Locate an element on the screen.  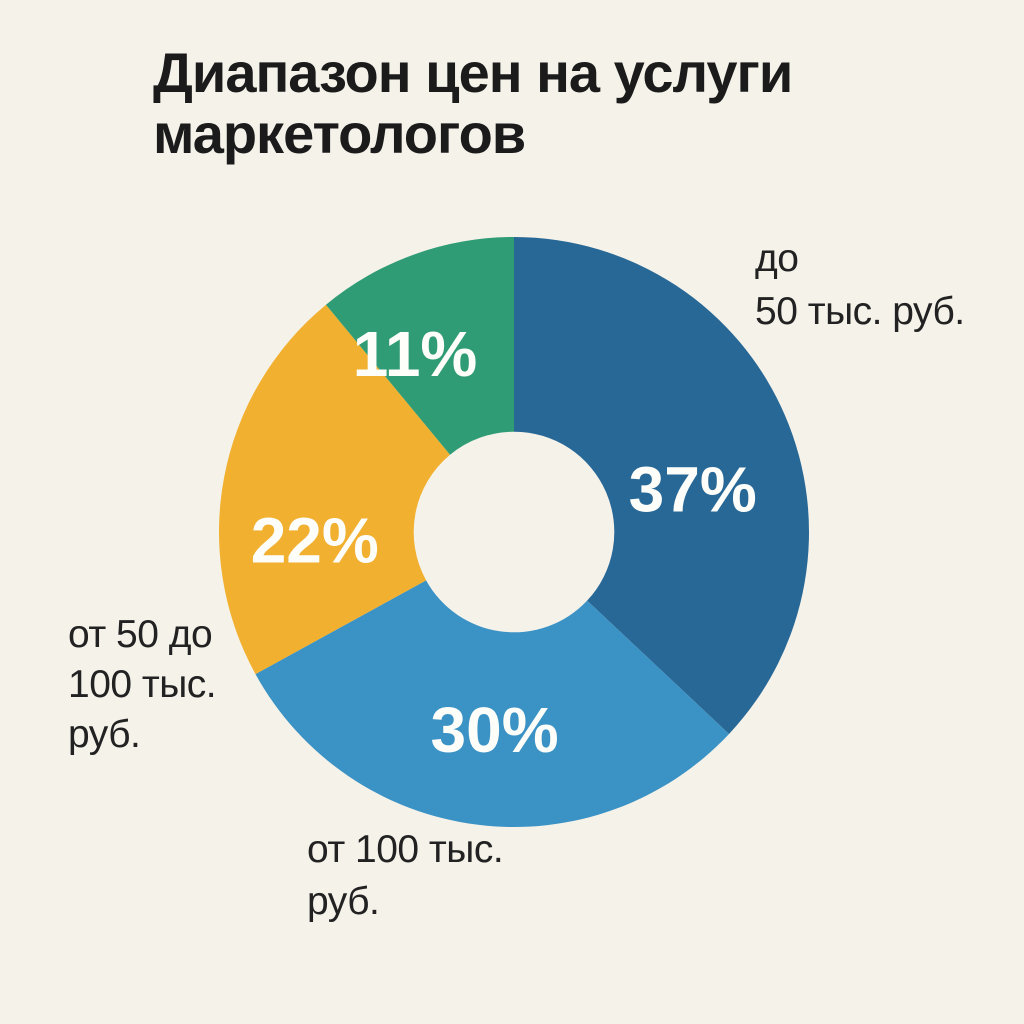
annotation-line: 50 тыс. руб. is located at coordinates (860, 311).